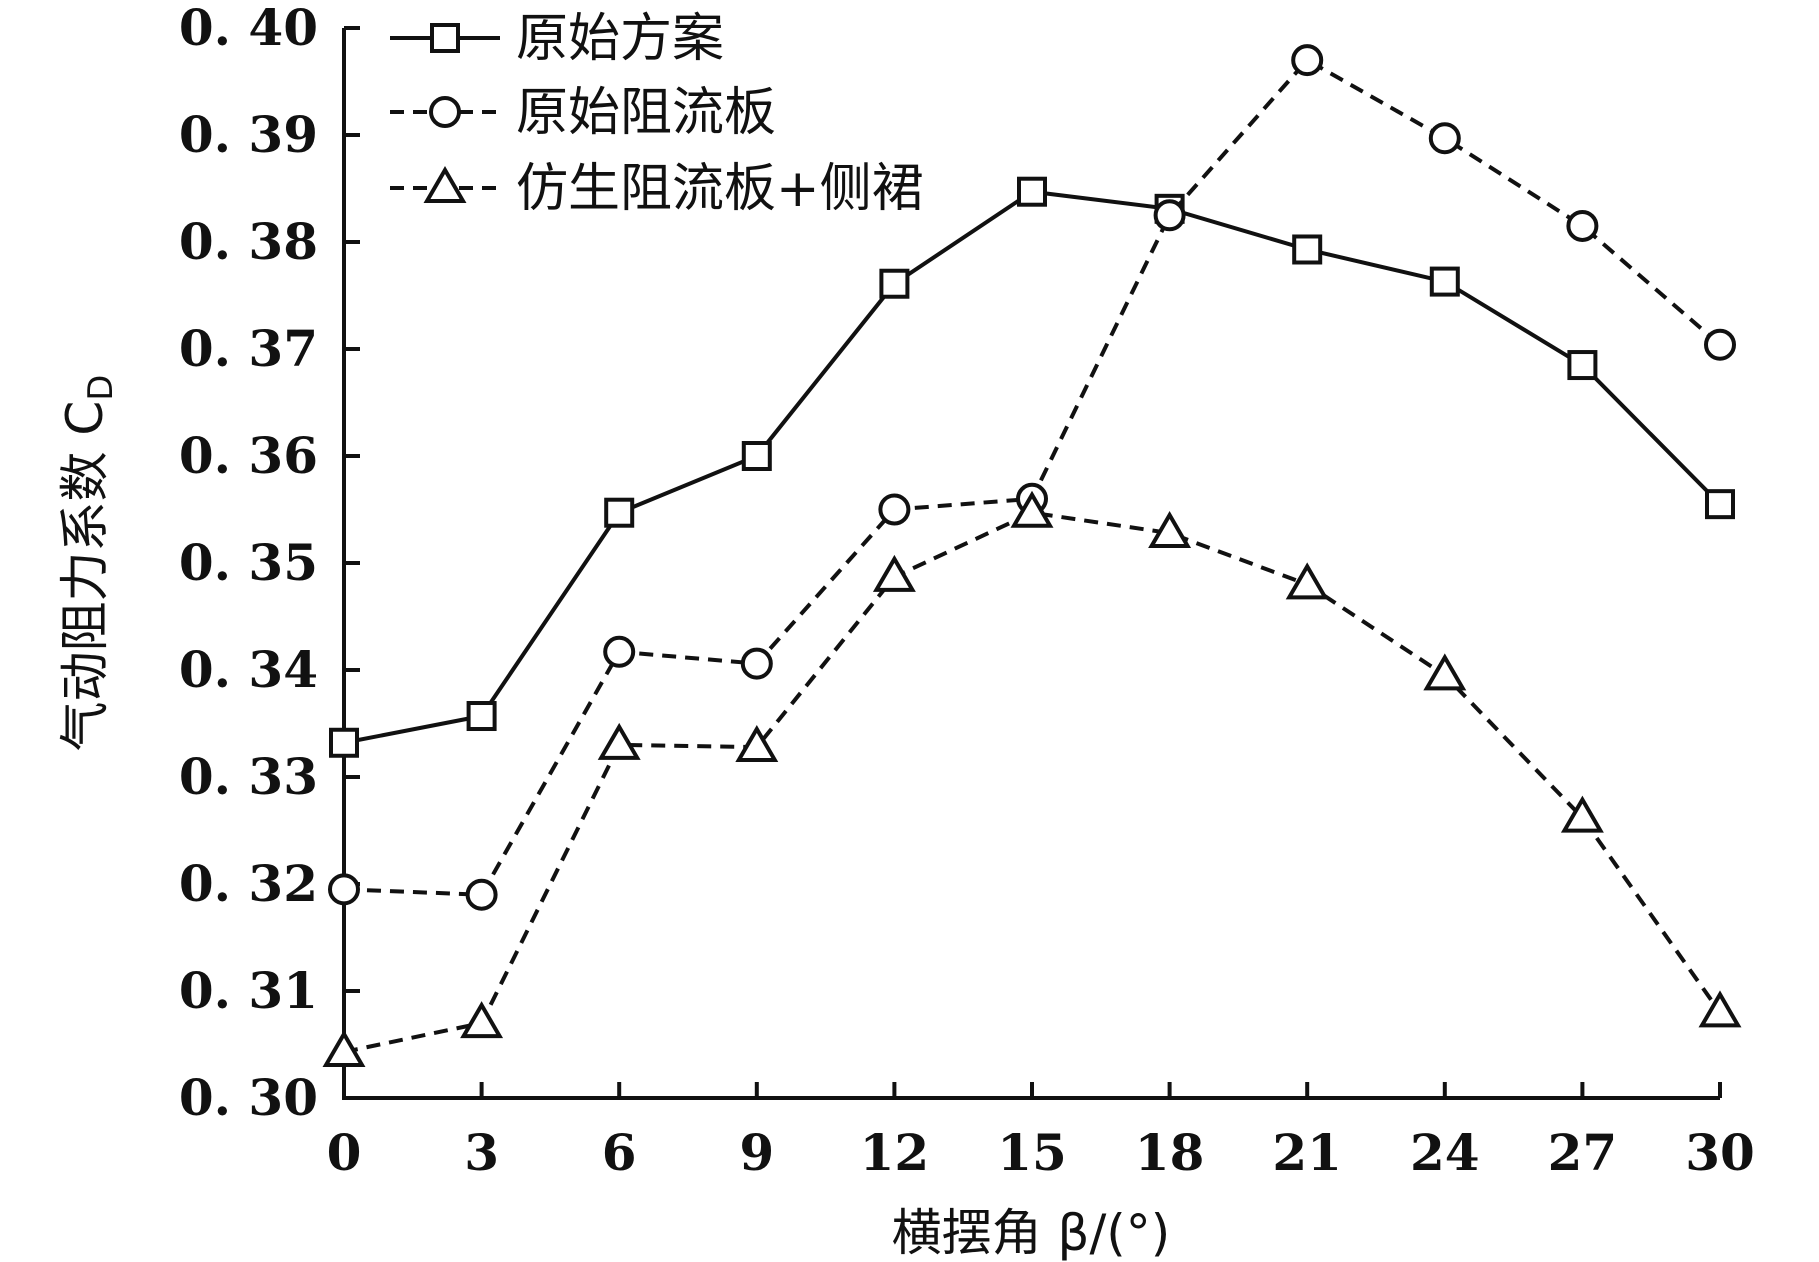  Describe the element at coordinates (248, 134) in the screenshot. I see `y-tick-label: 0. 39` at that location.